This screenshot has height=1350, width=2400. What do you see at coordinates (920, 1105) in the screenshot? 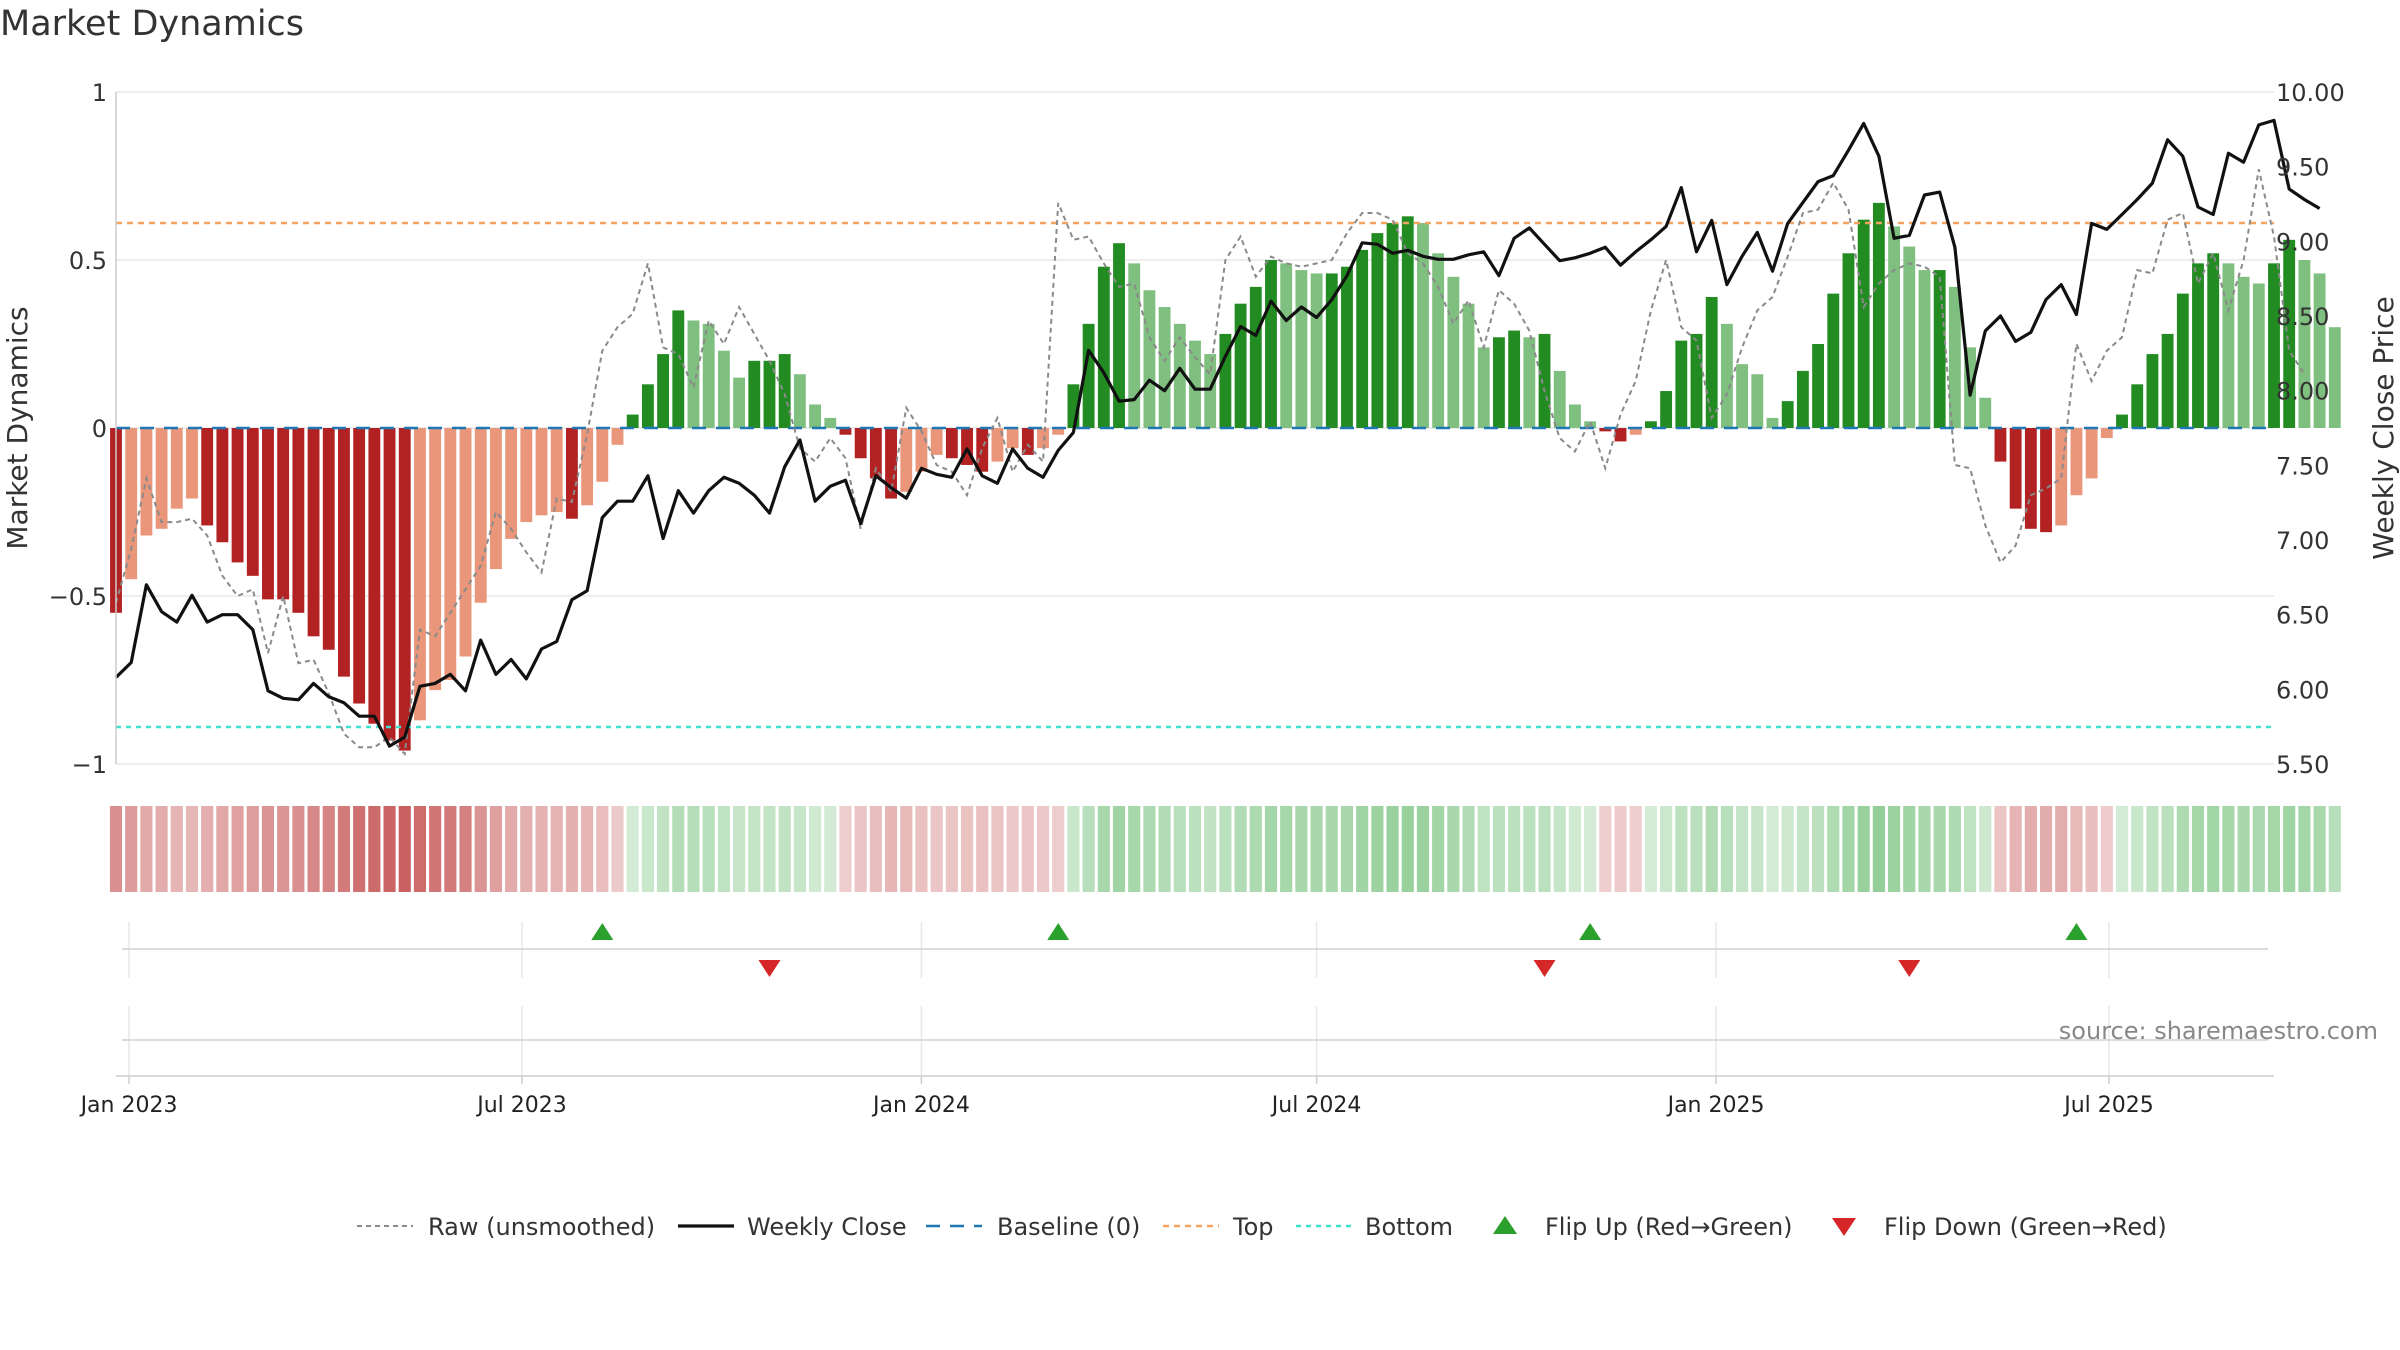
I see `x-tick-label: Jan 2024` at bounding box center [920, 1105].